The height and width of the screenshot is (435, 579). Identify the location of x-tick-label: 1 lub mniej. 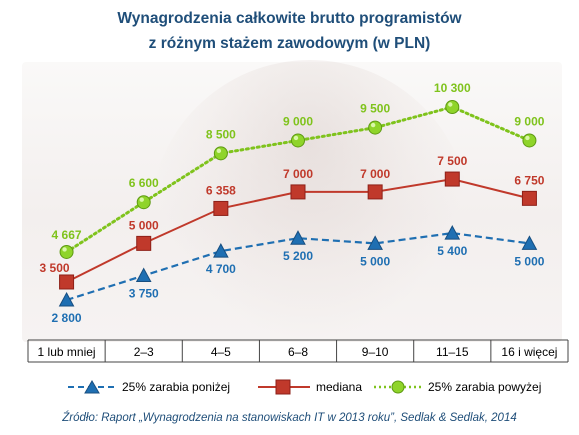
(67, 352).